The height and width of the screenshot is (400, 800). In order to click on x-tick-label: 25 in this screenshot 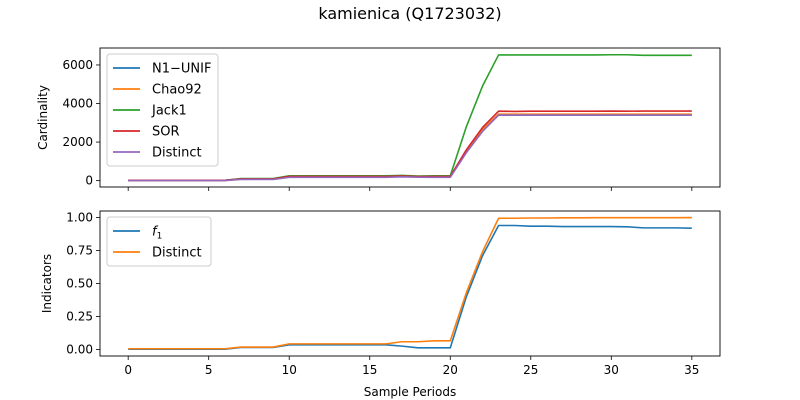, I will do `click(530, 370)`.